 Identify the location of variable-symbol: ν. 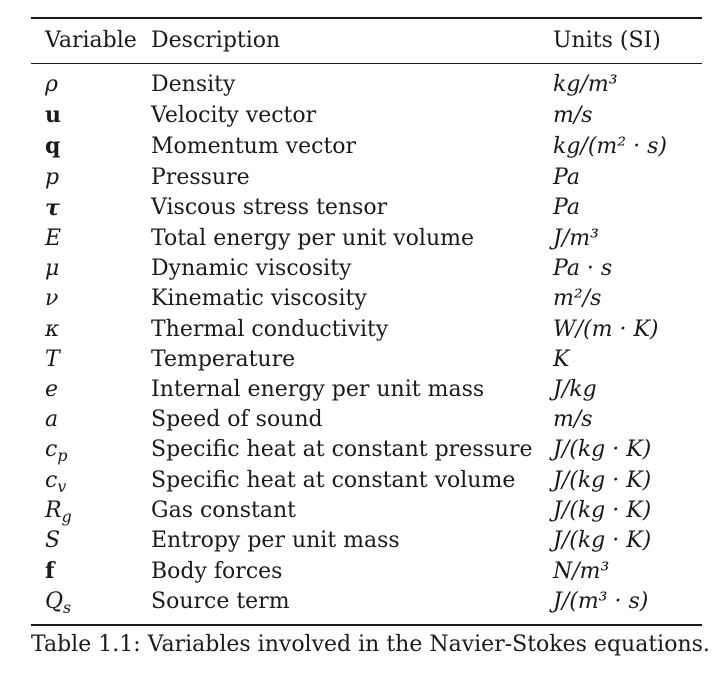
(91, 299).